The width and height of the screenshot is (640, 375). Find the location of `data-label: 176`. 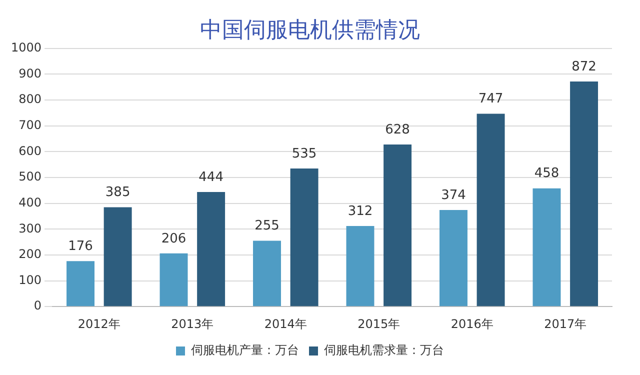

data-label: 176 is located at coordinates (80, 246).